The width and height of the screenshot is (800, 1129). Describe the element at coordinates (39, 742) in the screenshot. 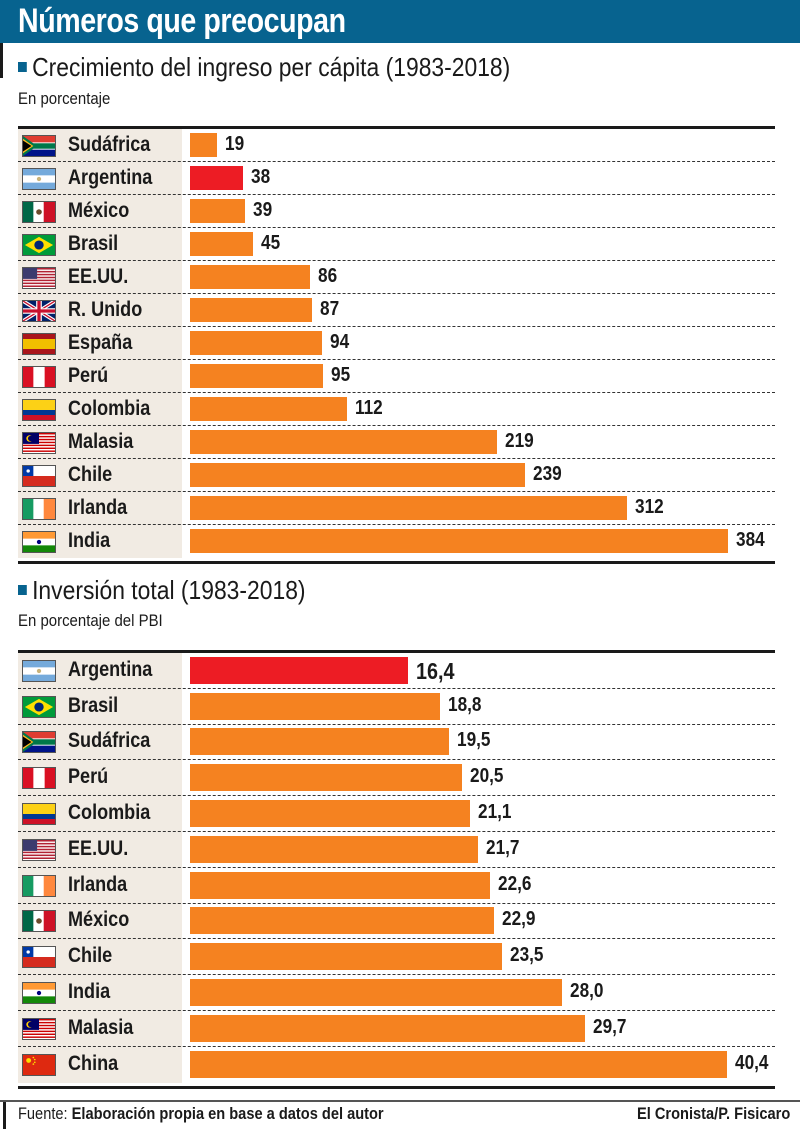

I see `flag-south-africa-icon` at that location.